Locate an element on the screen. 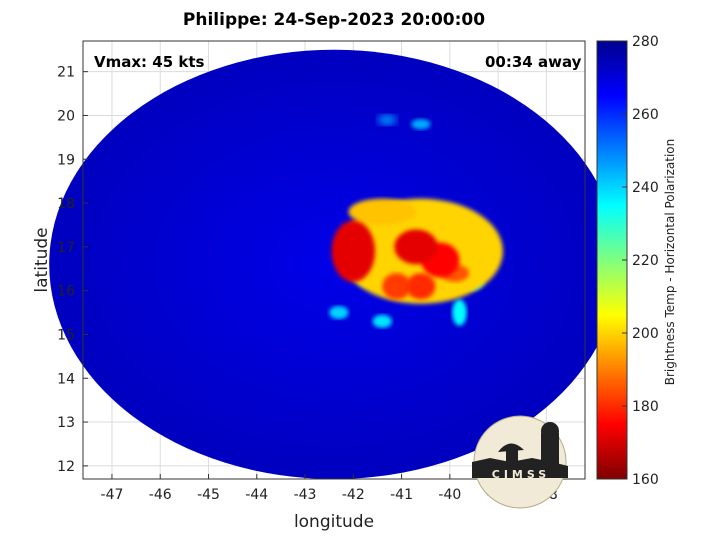 This screenshot has height=540, width=720. chart-title: Philippe: 24-Sep-2023 20:00:00 is located at coordinates (334, 20).